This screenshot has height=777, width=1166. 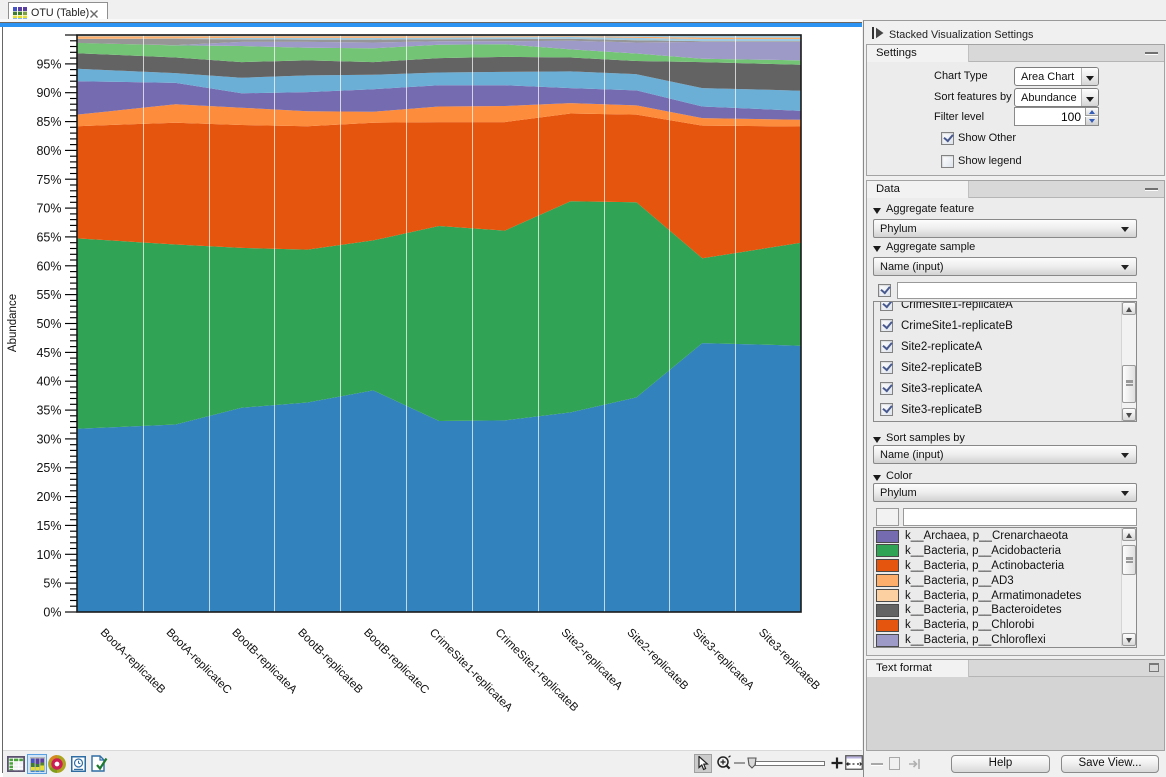 What do you see at coordinates (48, 439) in the screenshot?
I see `svg-text: 30%` at bounding box center [48, 439].